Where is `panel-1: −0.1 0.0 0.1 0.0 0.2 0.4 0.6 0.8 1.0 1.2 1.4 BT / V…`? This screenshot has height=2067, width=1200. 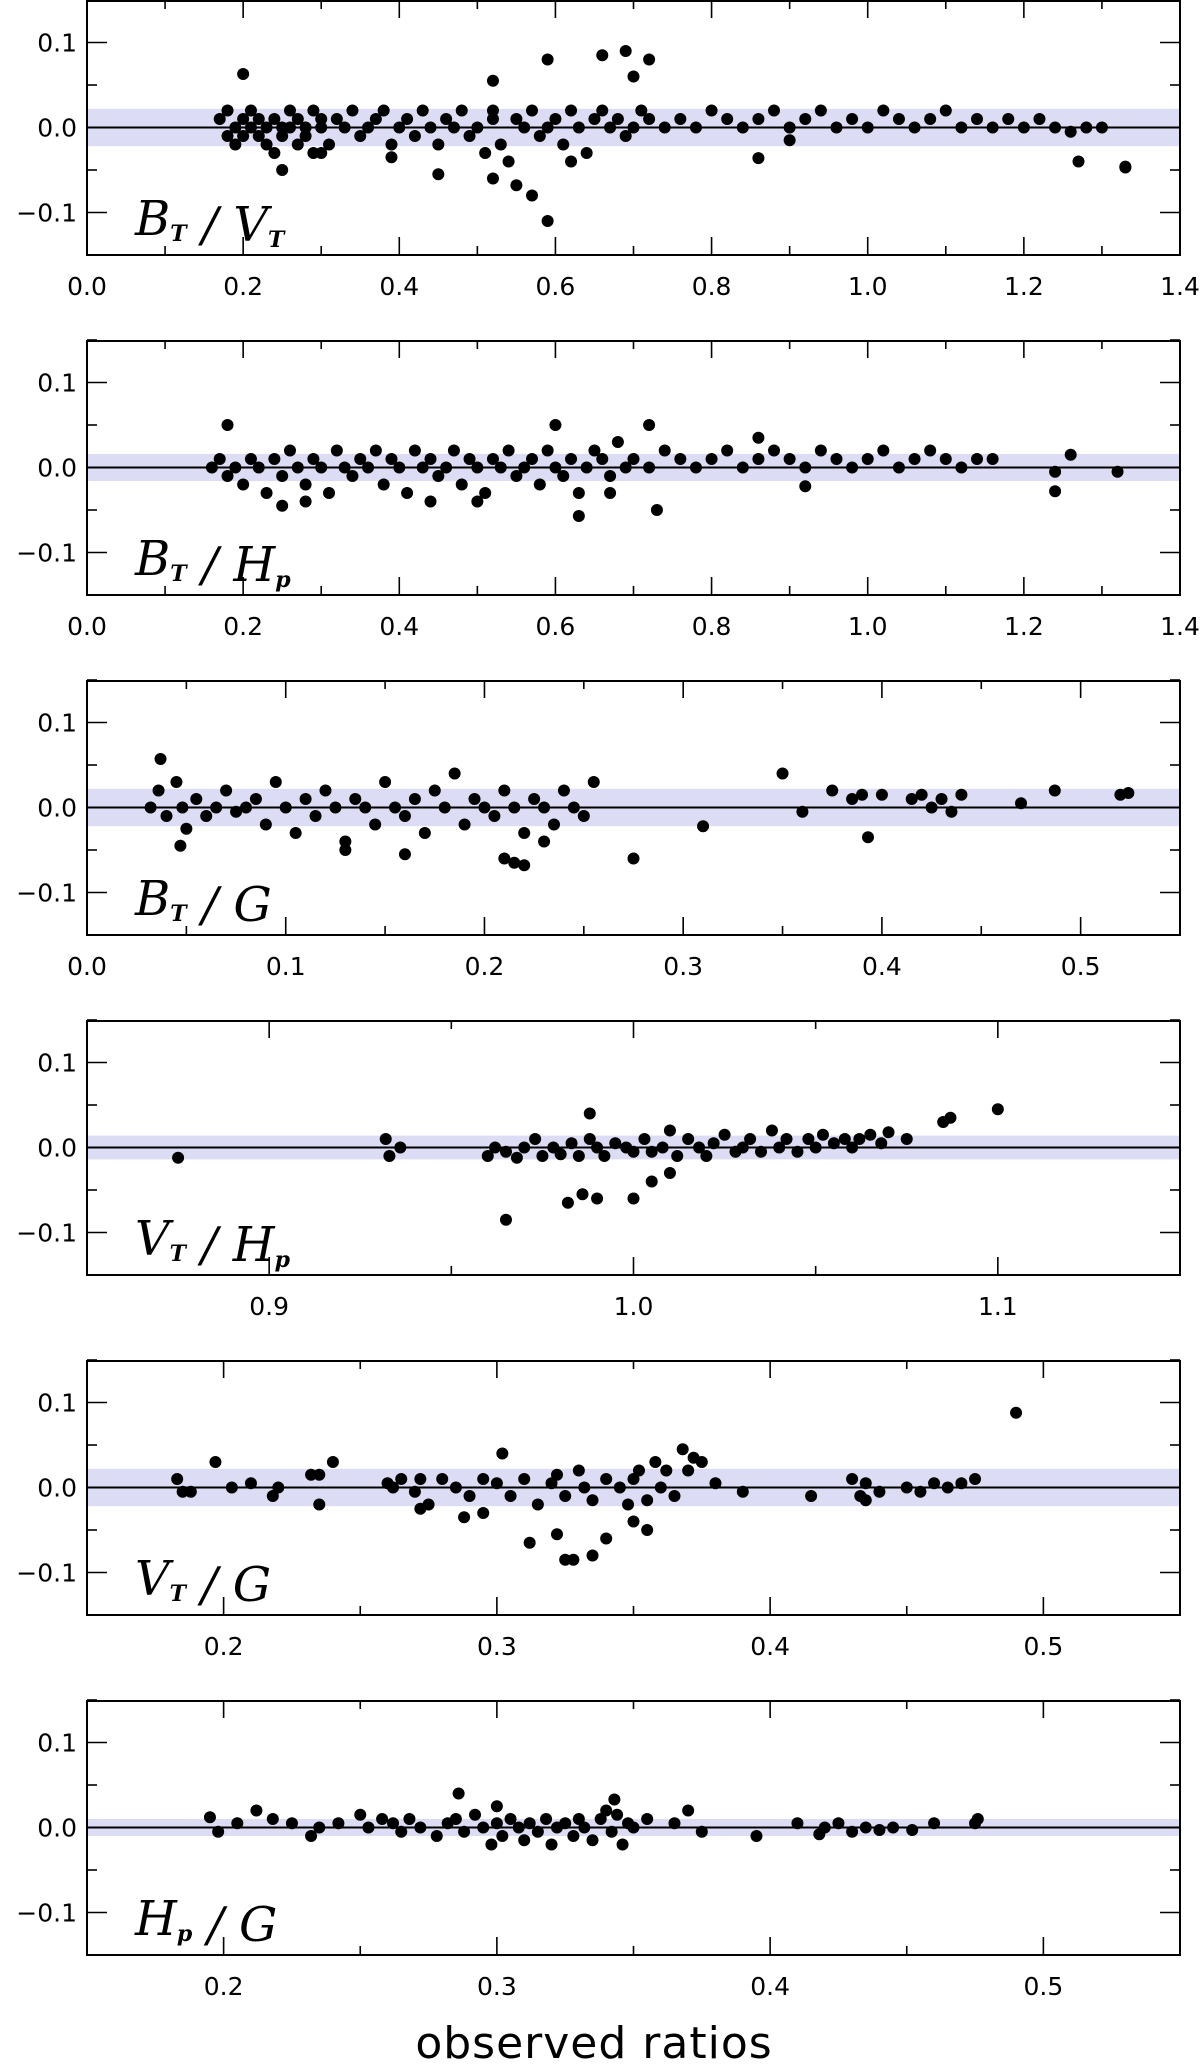 panel-1: −0.1 0.0 0.1 0.0 0.2 0.4 0.6 0.8 1.0 1.2 1.4 BT / V… is located at coordinates (608, 150).